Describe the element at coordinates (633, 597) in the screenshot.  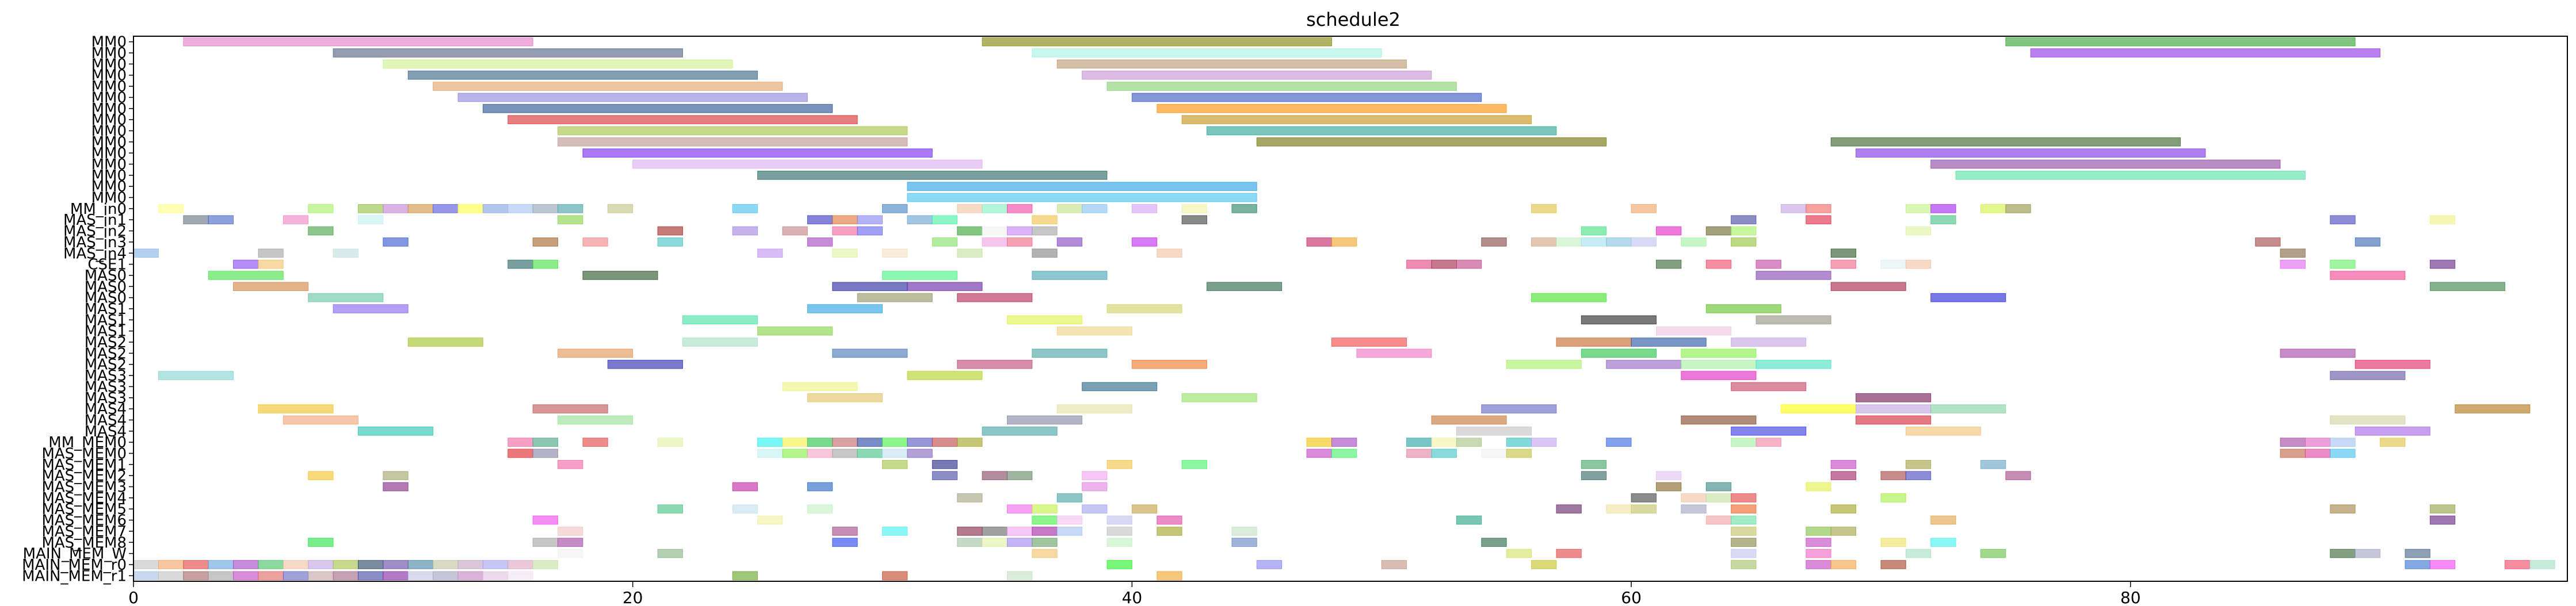
I see `x-tick-label: 20` at that location.